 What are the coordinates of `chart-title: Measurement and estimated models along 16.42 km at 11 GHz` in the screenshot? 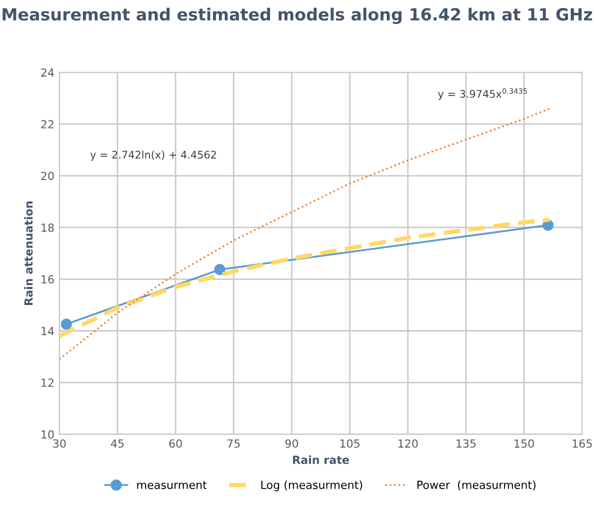 It's located at (297, 16).